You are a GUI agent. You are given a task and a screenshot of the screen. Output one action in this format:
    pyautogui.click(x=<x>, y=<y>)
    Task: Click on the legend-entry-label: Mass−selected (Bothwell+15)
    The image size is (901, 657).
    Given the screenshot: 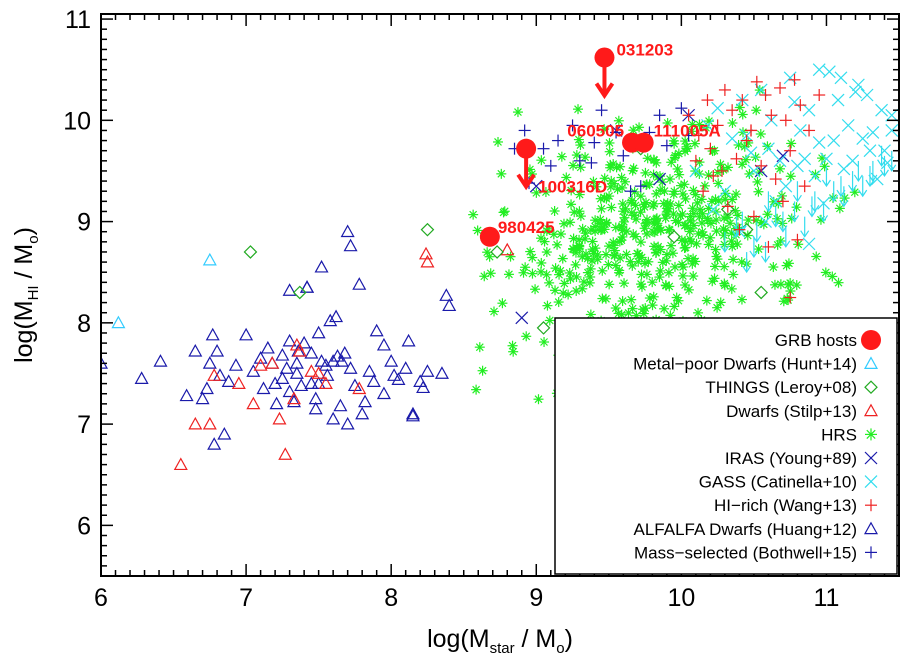 What is the action you would take?
    pyautogui.click(x=745, y=552)
    